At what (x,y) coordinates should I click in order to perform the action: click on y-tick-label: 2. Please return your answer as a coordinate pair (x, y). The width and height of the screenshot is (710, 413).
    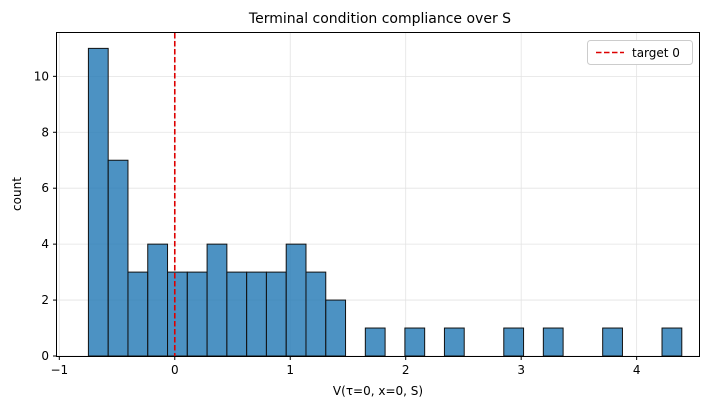
    Looking at the image, I should click on (45, 300).